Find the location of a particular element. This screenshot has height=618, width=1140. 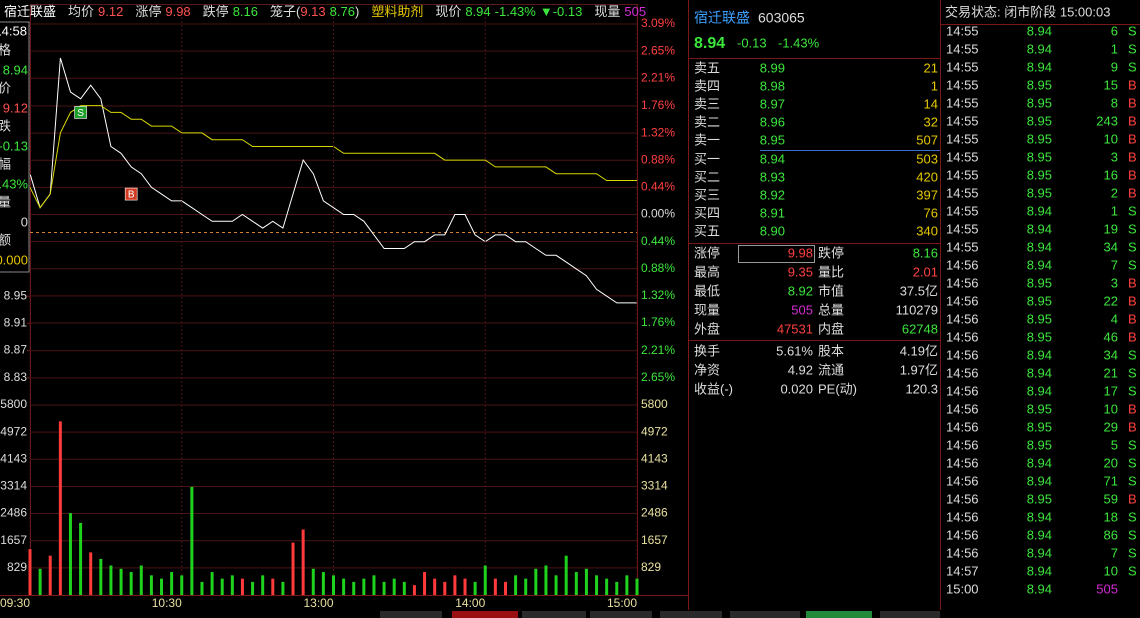

header-part: -1.43% is located at coordinates (516, 11).